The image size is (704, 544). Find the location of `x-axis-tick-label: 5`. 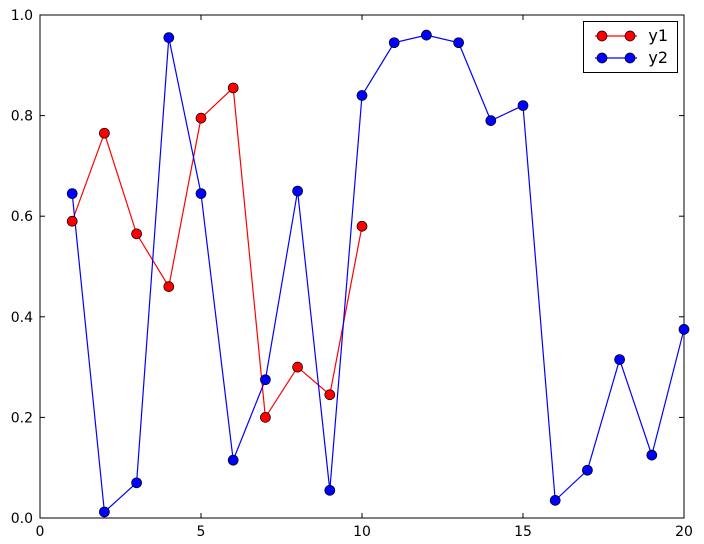

x-axis-tick-label: 5 is located at coordinates (201, 532).